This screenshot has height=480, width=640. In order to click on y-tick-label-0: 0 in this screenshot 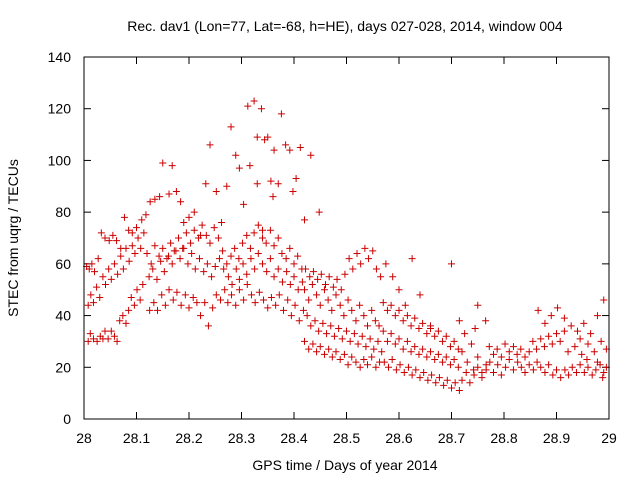, I will do `click(67, 419)`.